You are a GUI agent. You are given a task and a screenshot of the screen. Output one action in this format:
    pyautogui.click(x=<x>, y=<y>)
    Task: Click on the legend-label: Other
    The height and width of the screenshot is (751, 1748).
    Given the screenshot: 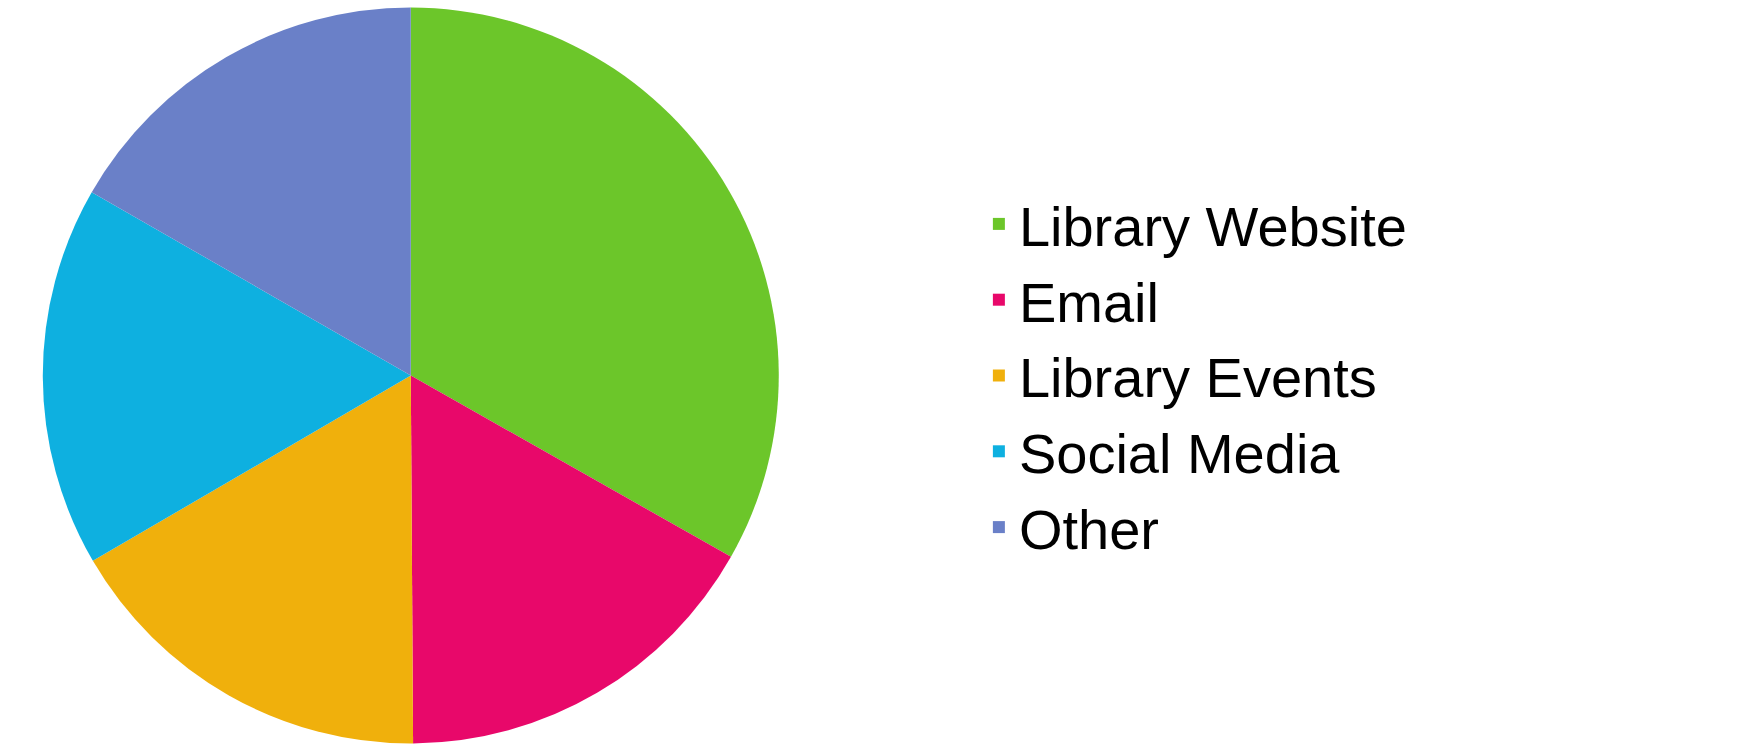 What is the action you would take?
    pyautogui.click(x=1088, y=529)
    